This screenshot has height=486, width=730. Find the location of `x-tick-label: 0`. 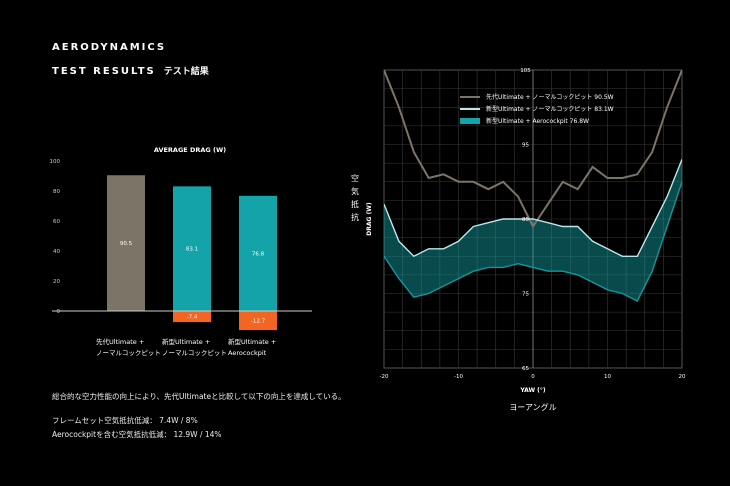

x-tick-label: 0 is located at coordinates (533, 377).